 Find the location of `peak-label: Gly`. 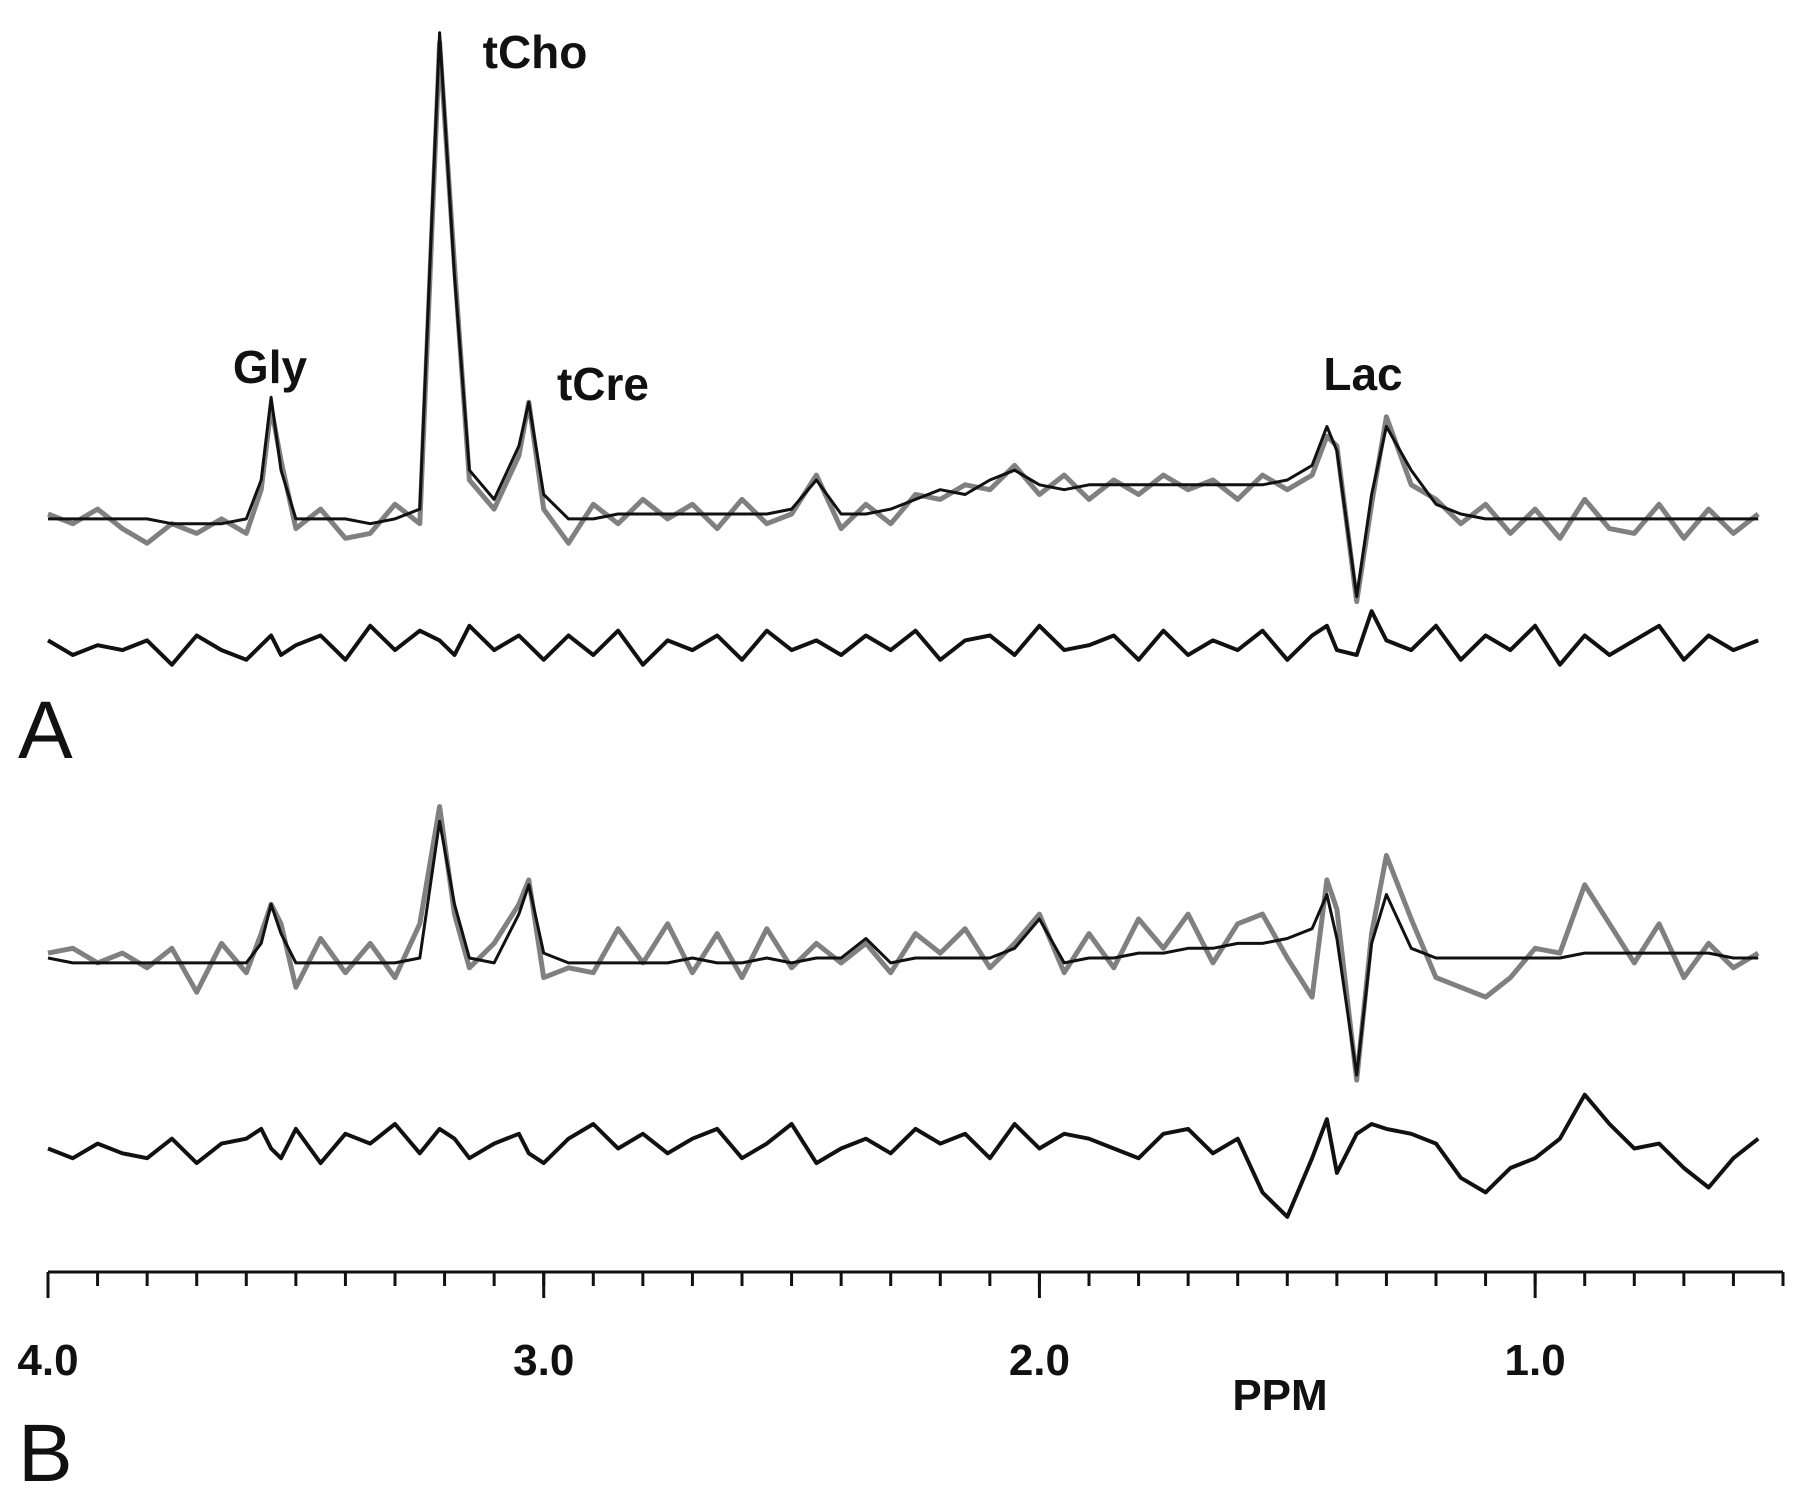

peak-label: Gly is located at coordinates (270, 367).